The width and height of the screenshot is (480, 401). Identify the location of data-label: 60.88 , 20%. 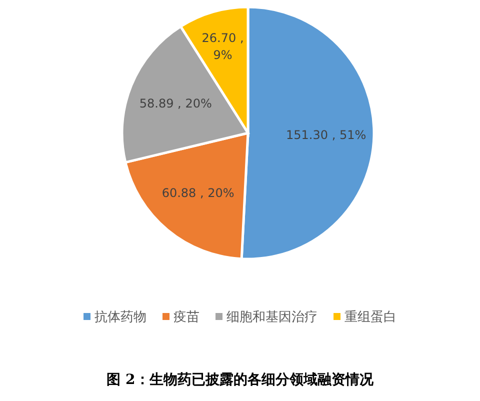
(198, 193).